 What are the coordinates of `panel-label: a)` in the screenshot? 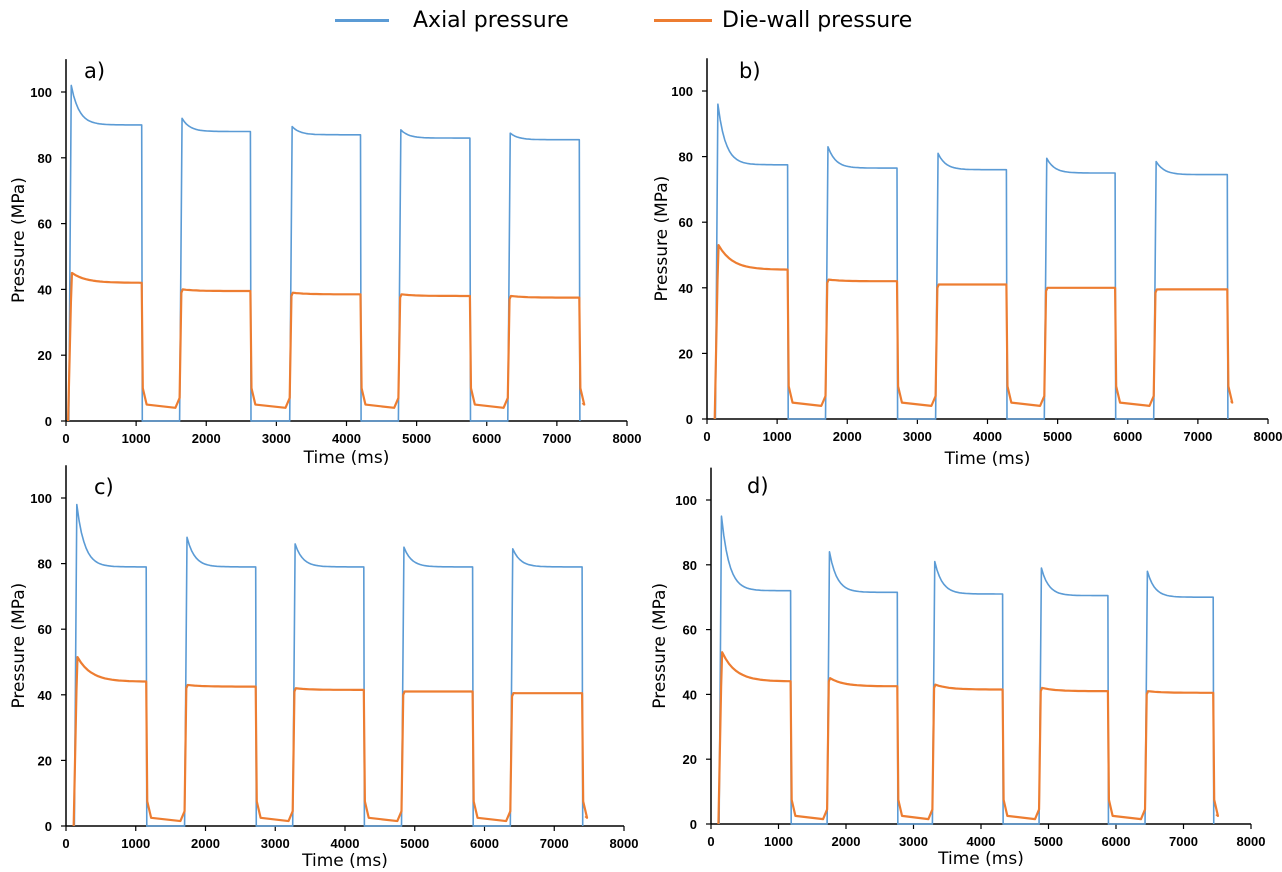 It's located at (94, 71).